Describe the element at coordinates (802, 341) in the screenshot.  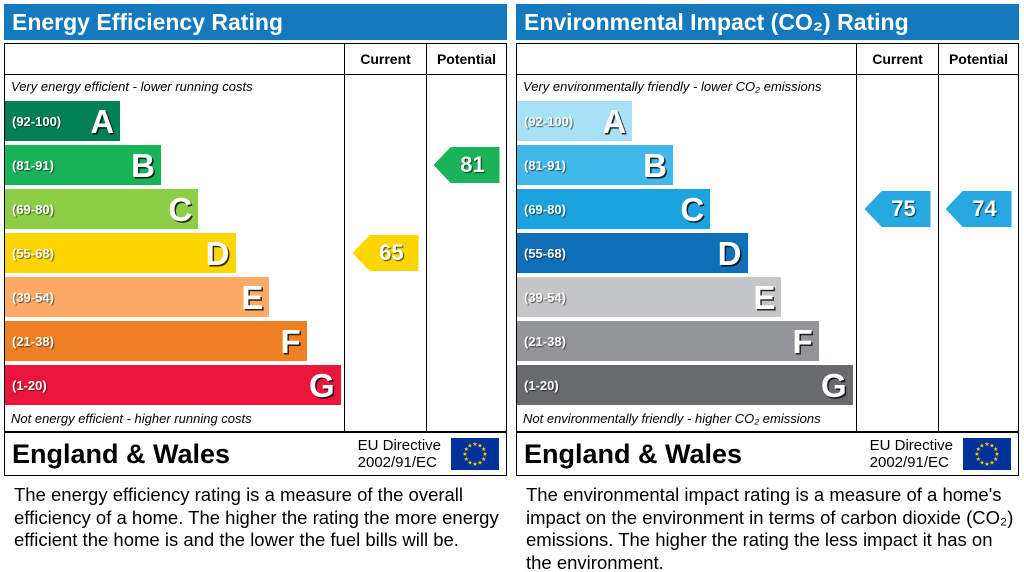
I see `band-letter: F` at that location.